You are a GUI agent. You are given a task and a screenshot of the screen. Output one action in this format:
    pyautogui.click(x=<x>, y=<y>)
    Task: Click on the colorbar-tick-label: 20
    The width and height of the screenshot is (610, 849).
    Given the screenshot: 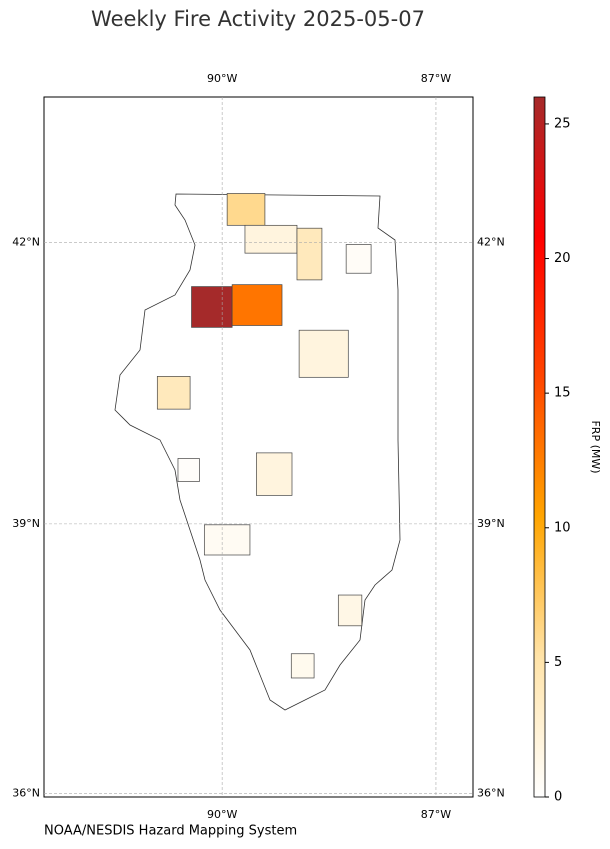 What is the action you would take?
    pyautogui.click(x=562, y=258)
    